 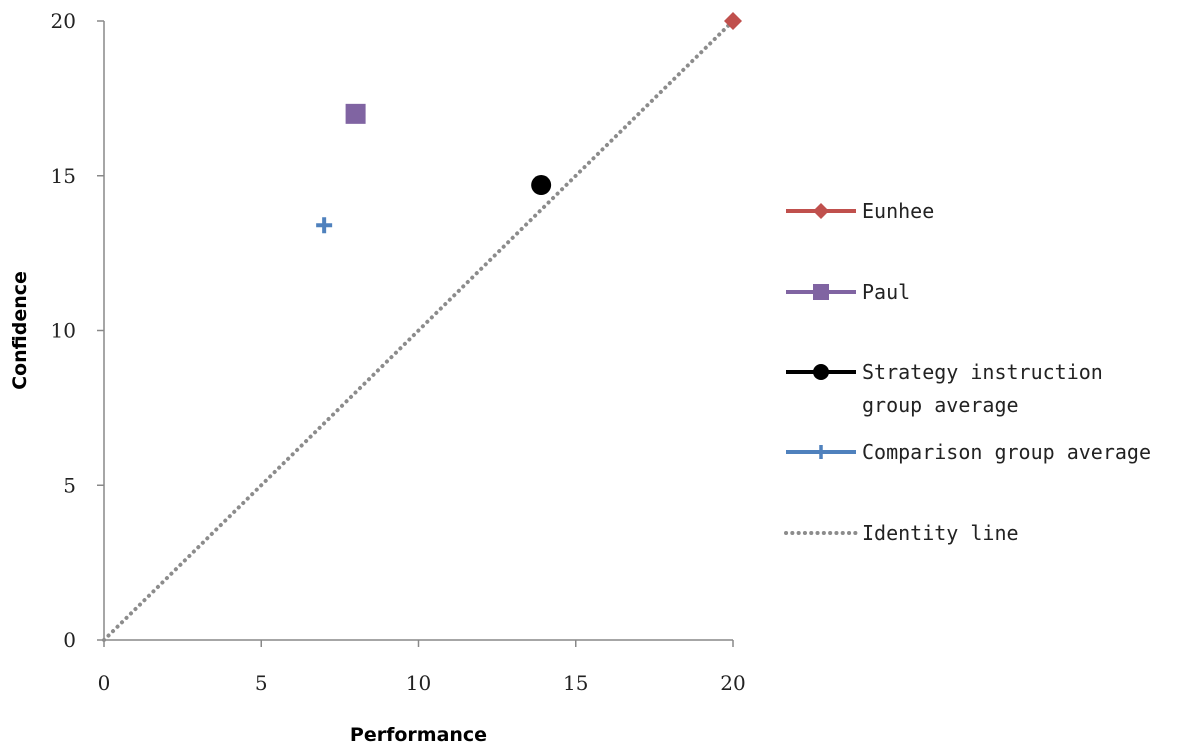 What do you see at coordinates (63, 176) in the screenshot?
I see `y-tick-label: 15` at bounding box center [63, 176].